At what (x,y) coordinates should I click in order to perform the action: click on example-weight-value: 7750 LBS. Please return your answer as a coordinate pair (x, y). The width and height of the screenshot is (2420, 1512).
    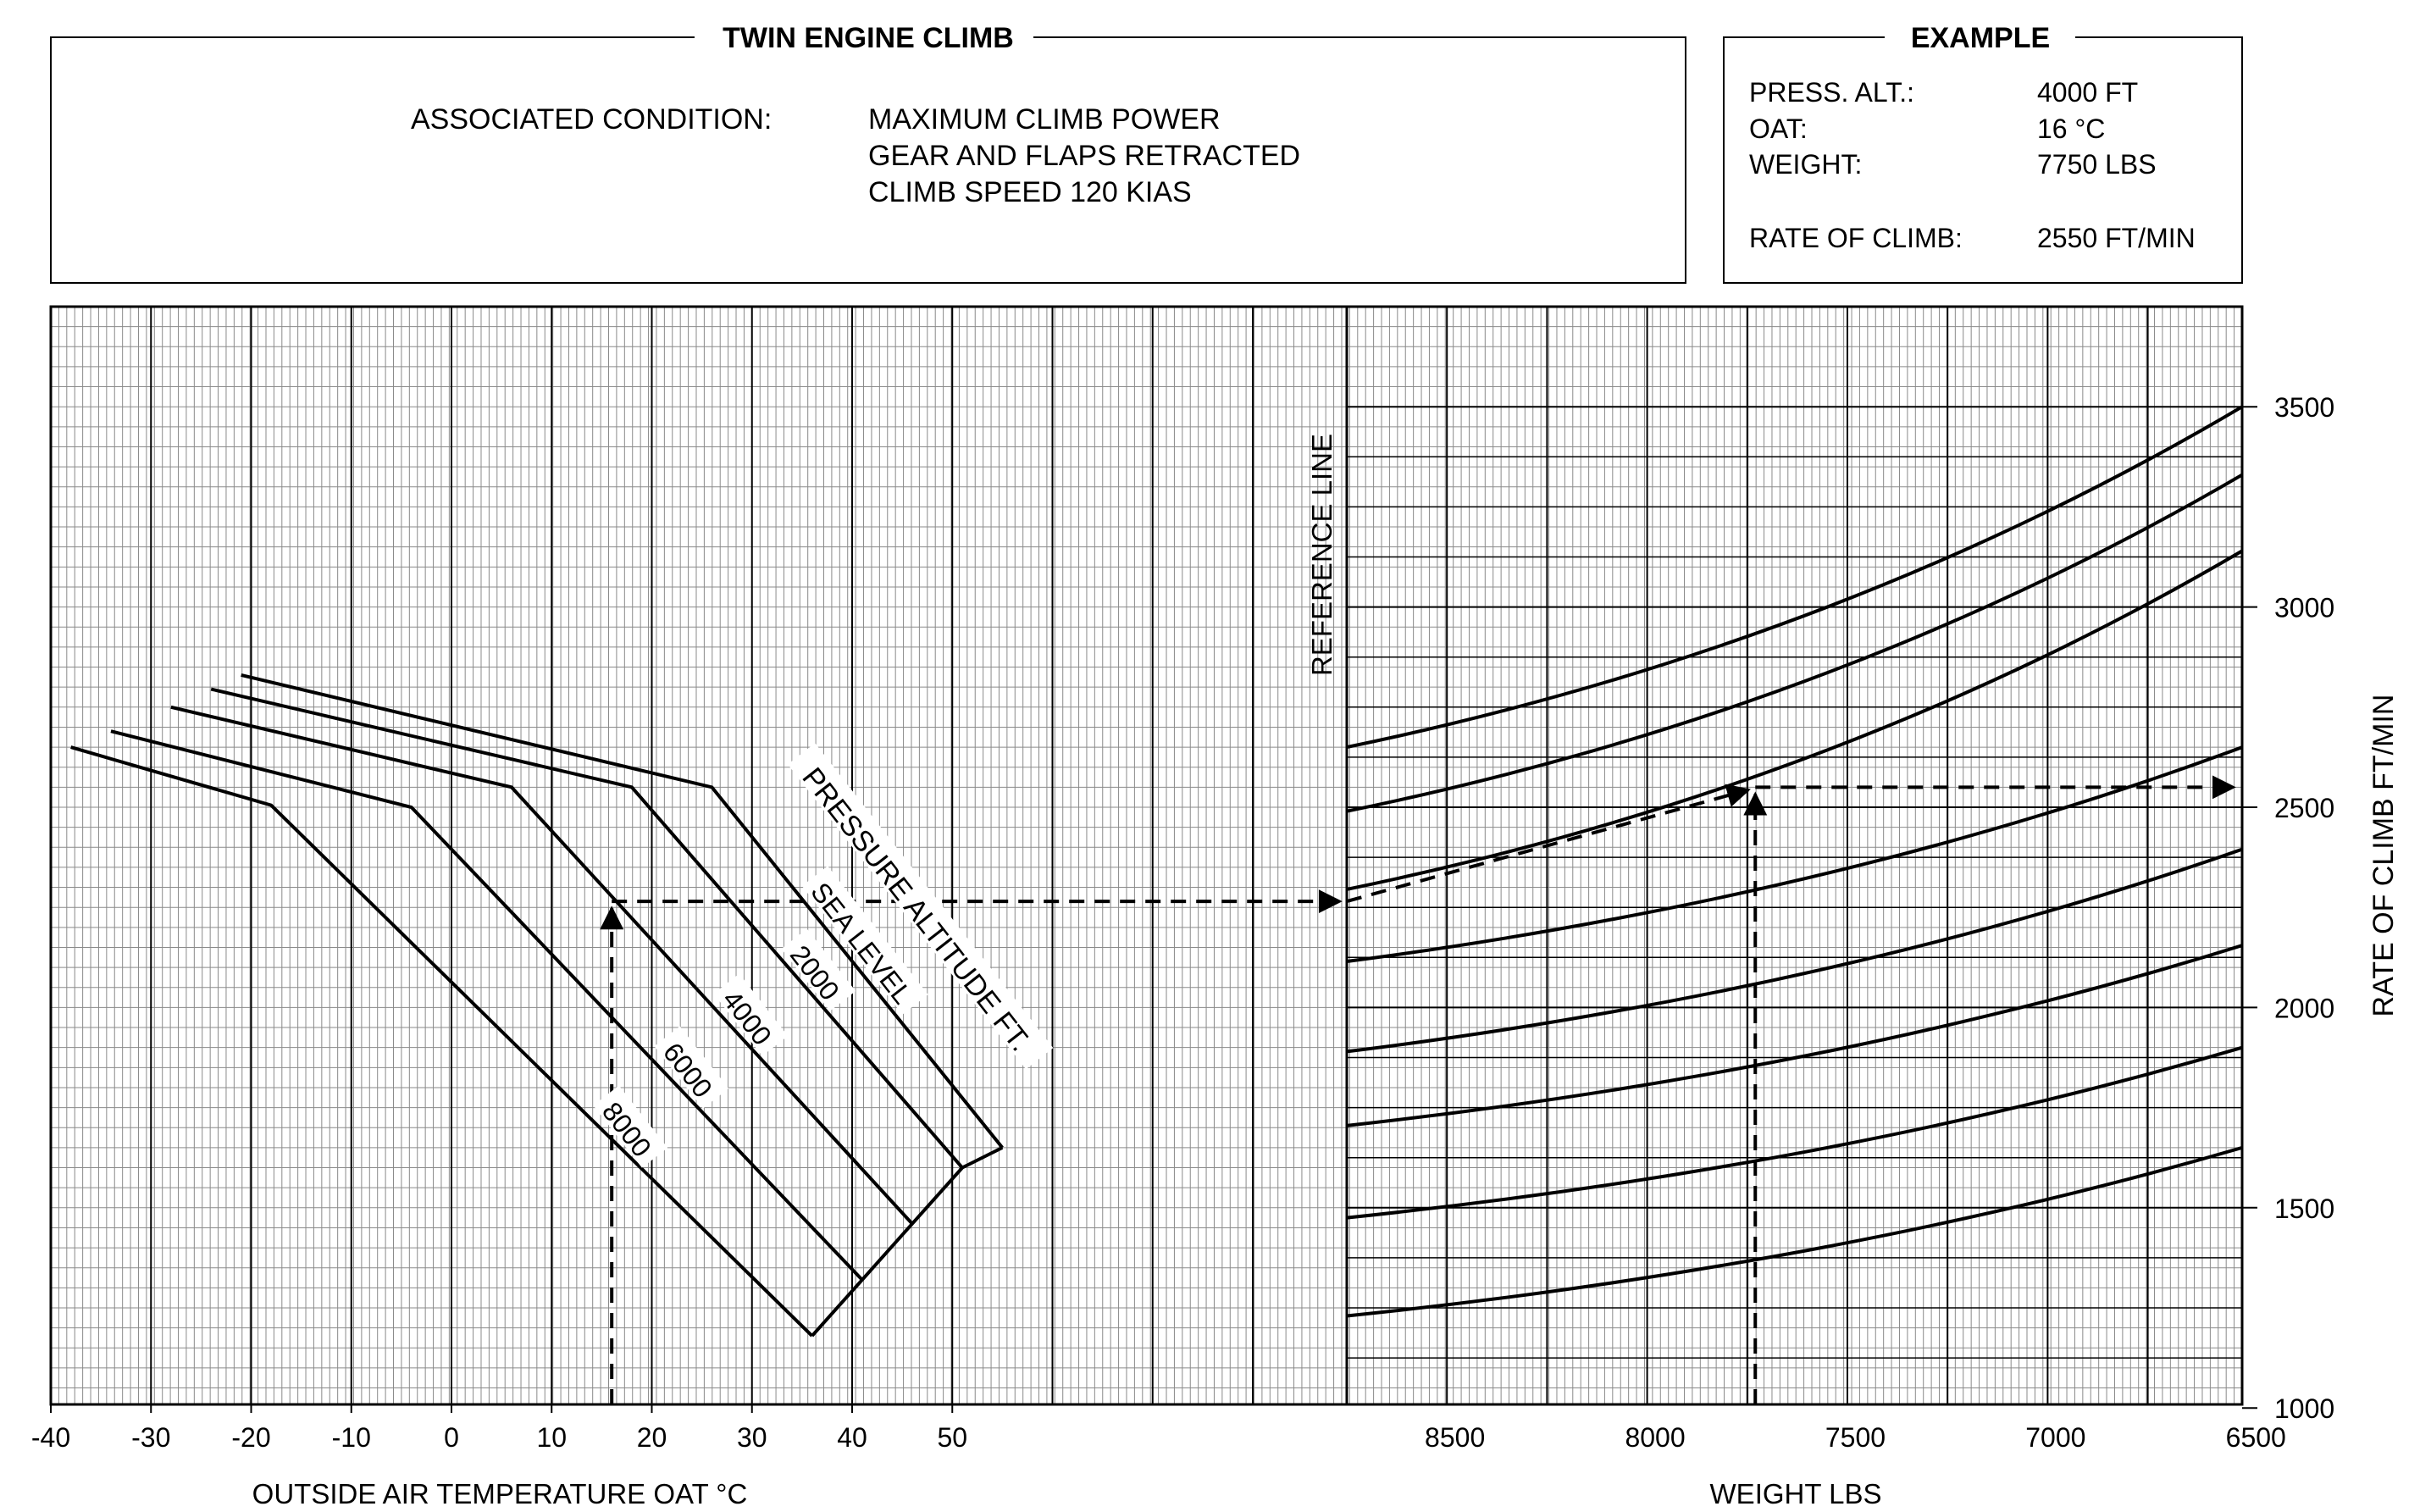
    Looking at the image, I should click on (2097, 164).